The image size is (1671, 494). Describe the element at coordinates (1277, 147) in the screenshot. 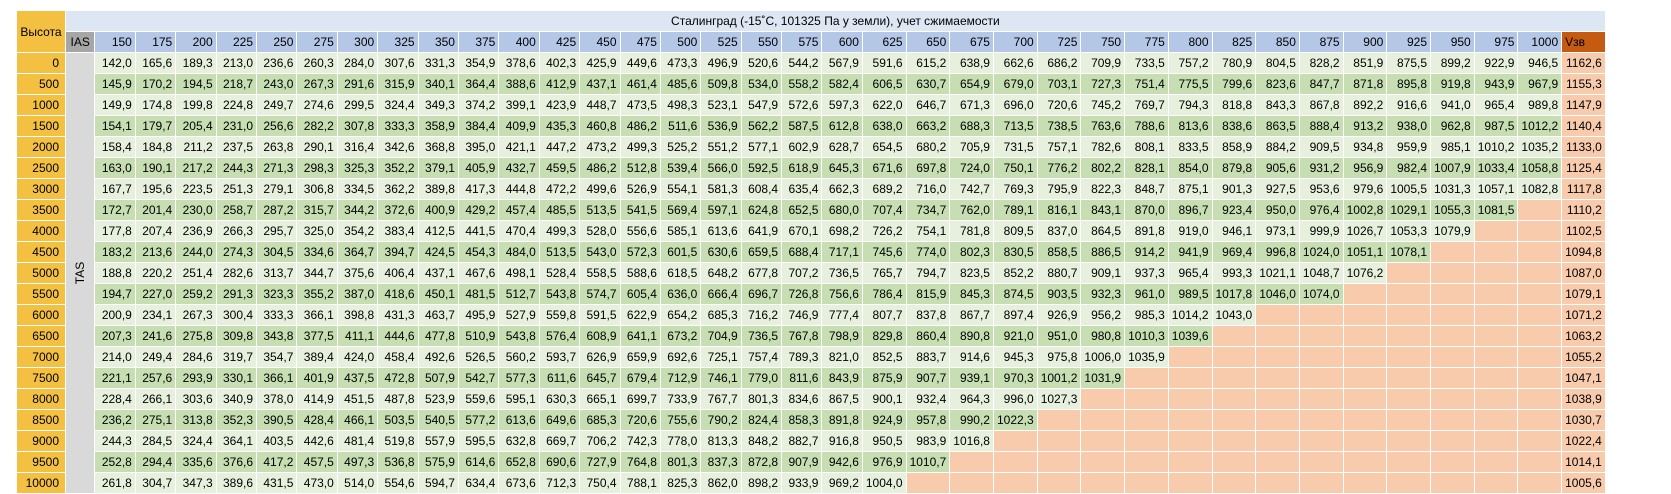

I see `value-cell: 884,2` at that location.